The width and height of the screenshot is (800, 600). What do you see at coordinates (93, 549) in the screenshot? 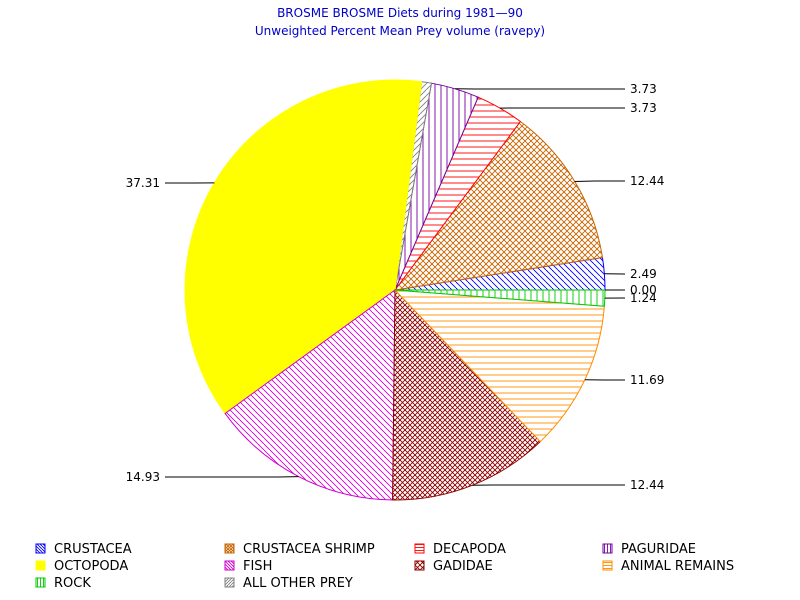
I see `legend-label: CRUSTACEA` at bounding box center [93, 549].